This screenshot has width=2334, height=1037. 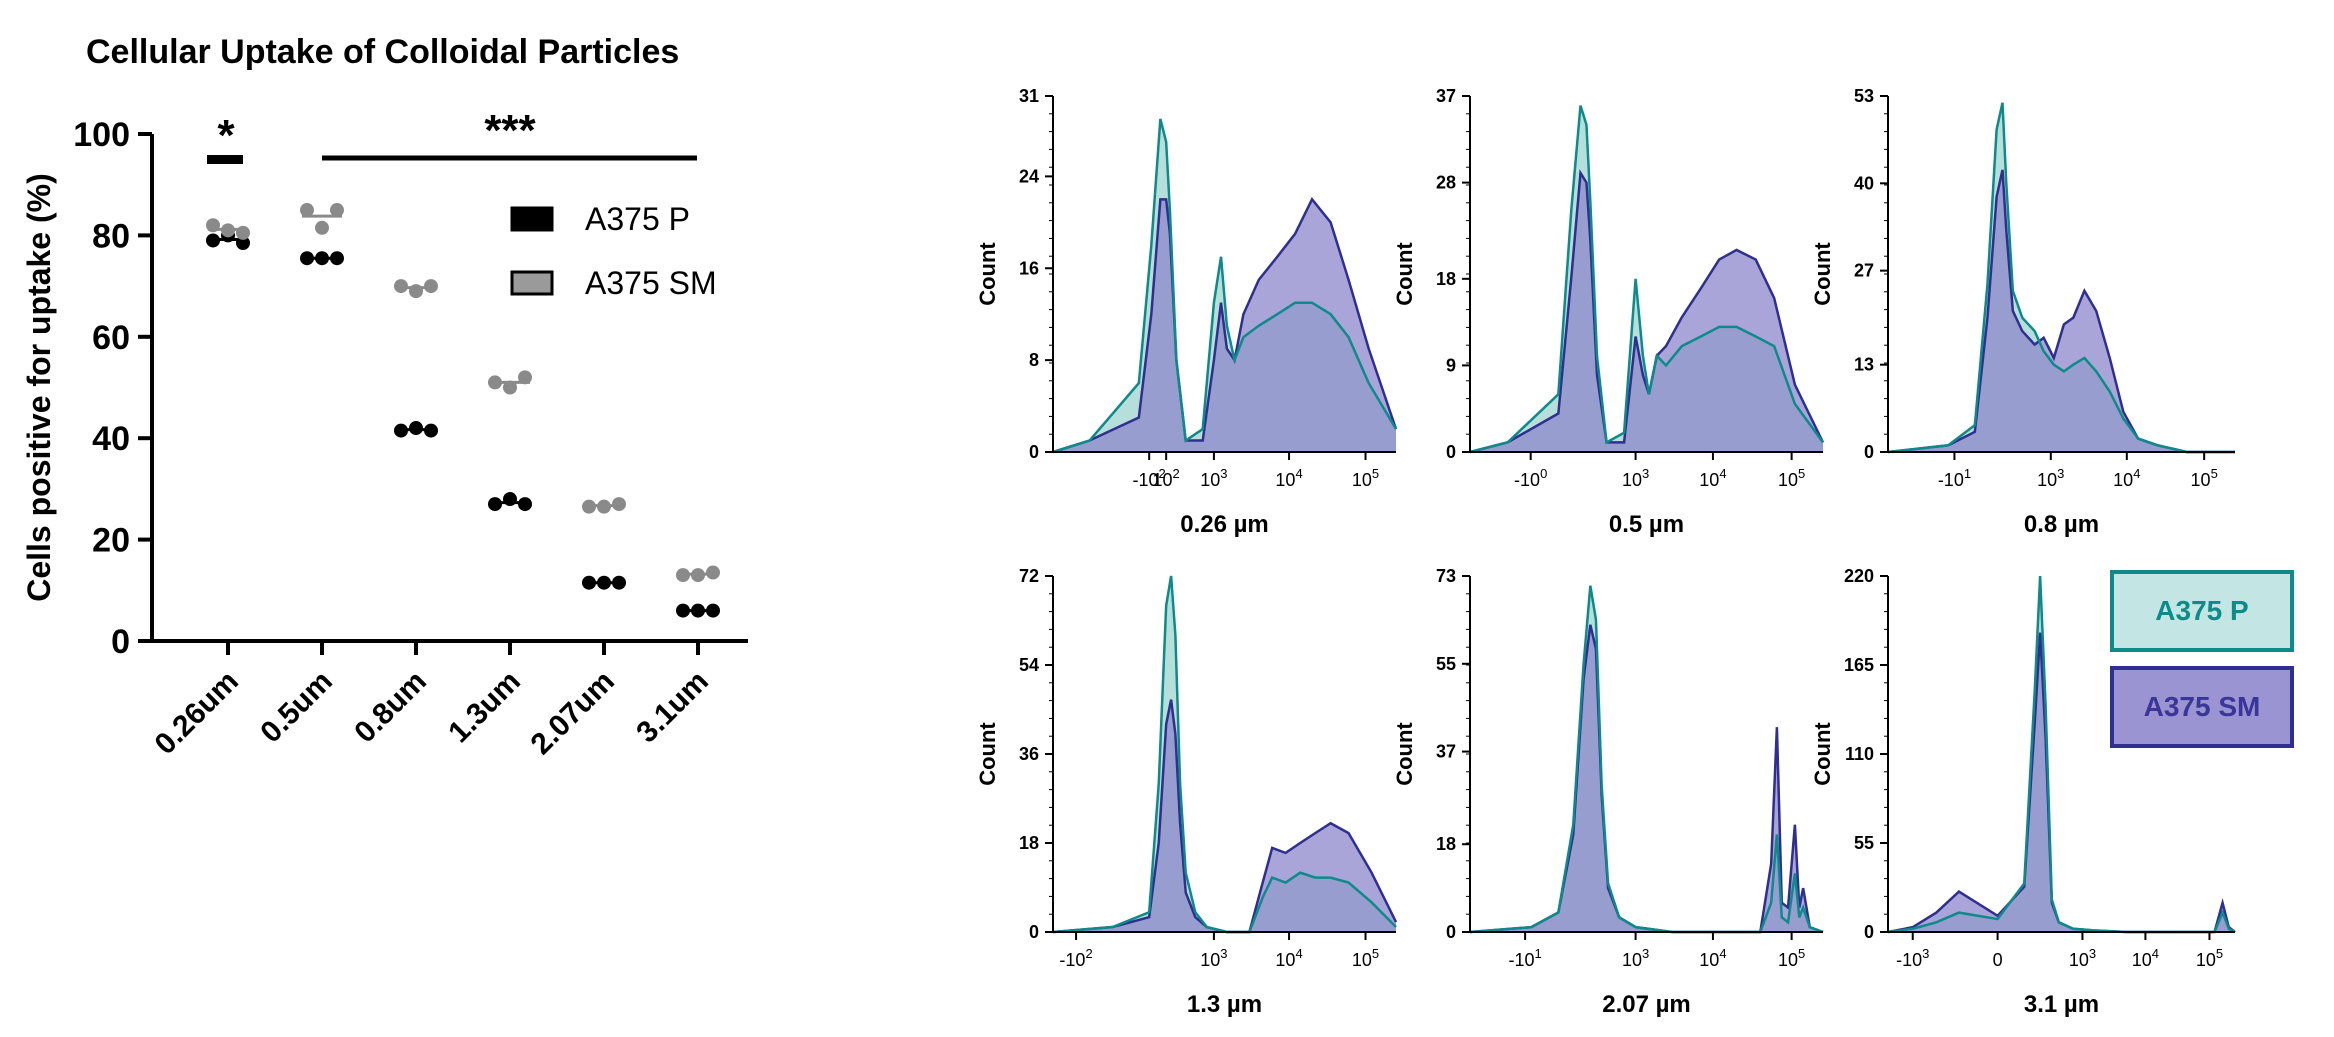 I want to click on y-tick-label: 20, so click(x=111, y=541).